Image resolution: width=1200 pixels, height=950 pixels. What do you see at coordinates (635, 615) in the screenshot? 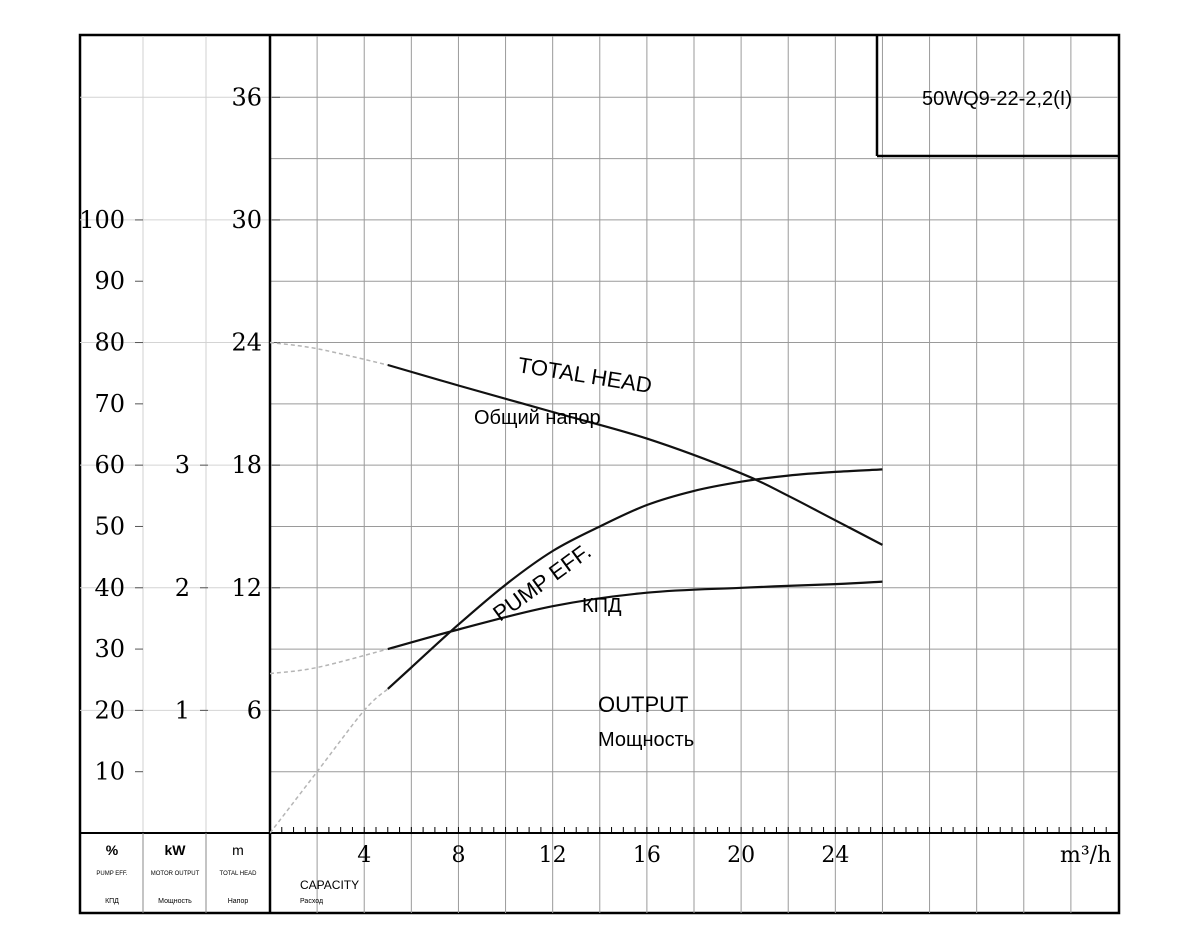
I see `curve-power` at bounding box center [635, 615].